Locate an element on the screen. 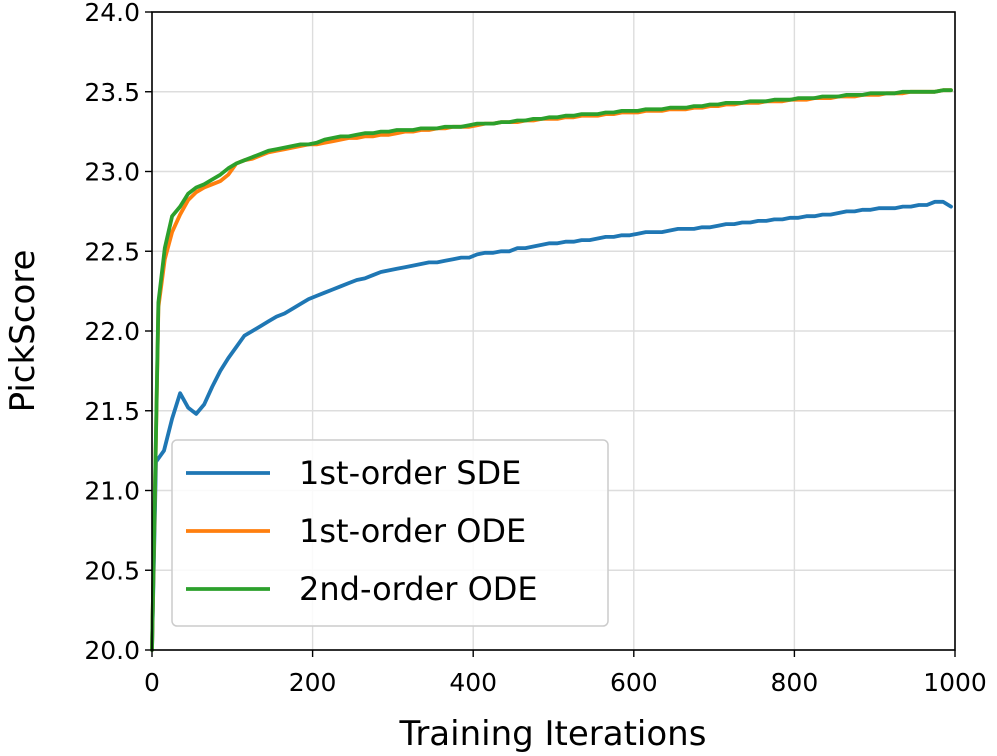 This screenshot has height=756, width=997. legend-box is located at coordinates (390, 533).